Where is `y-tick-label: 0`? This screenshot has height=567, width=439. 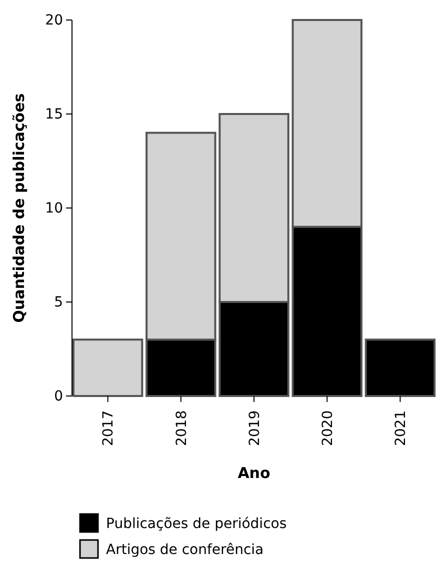 y-tick-label: 0 is located at coordinates (58, 396).